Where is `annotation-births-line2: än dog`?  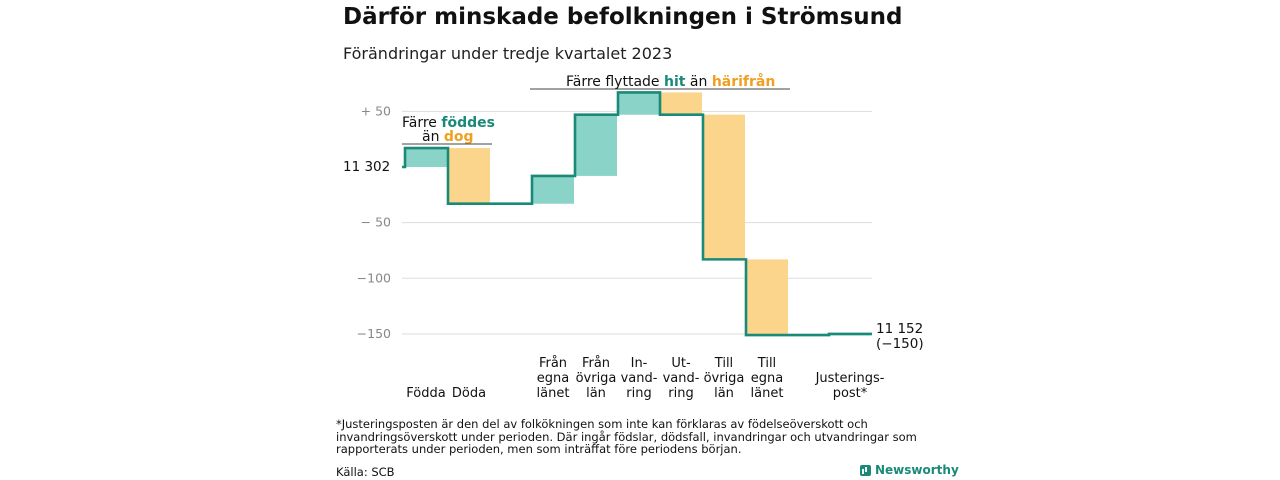
annotation-births-line2: än dog is located at coordinates (448, 137).